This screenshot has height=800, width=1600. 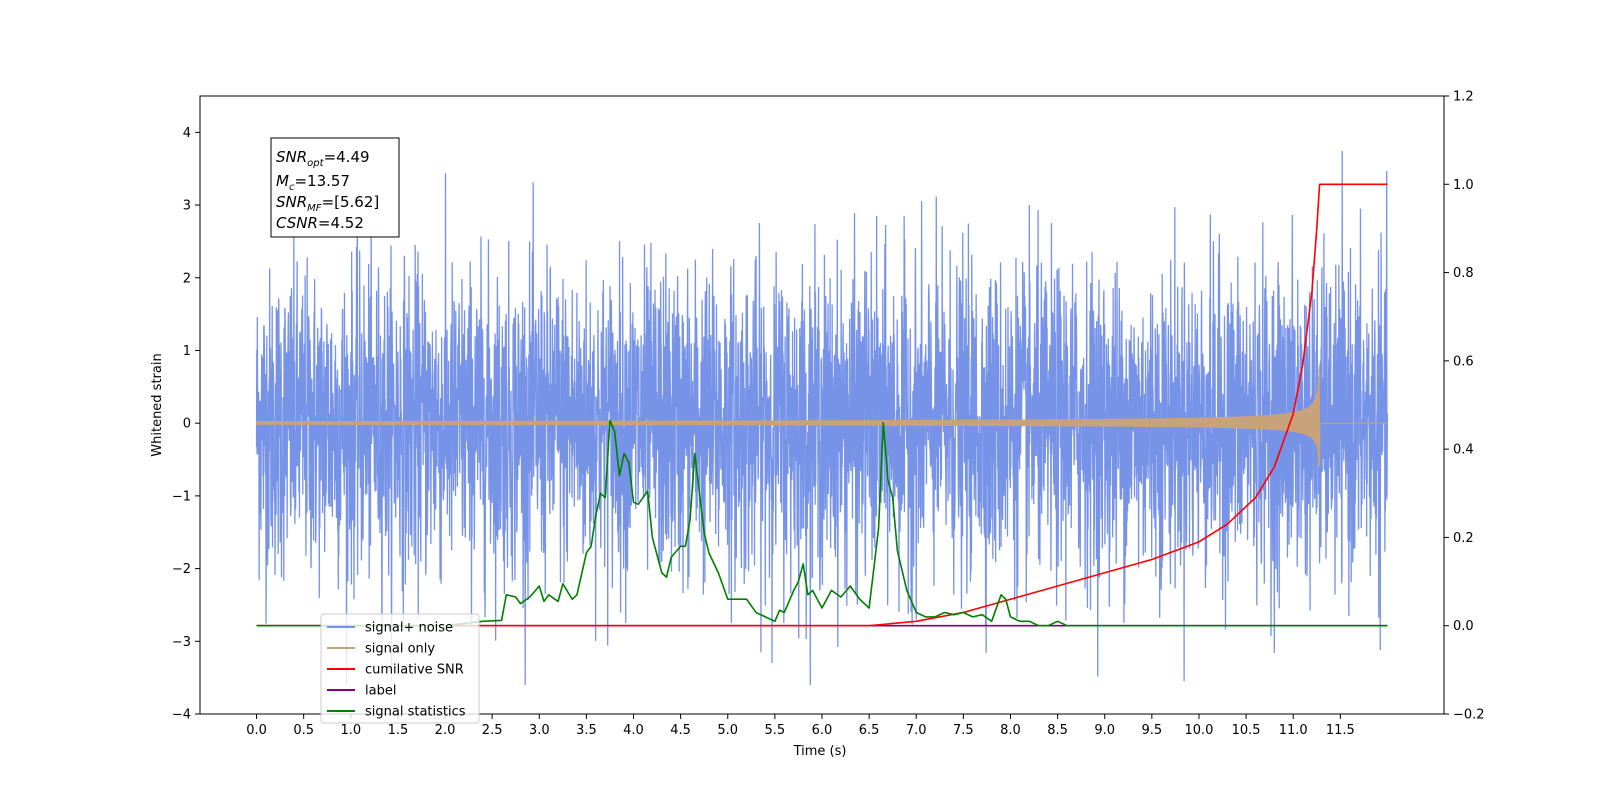 I want to click on snr-mf-annotation: SNRMF=[5.62], so click(x=327, y=203).